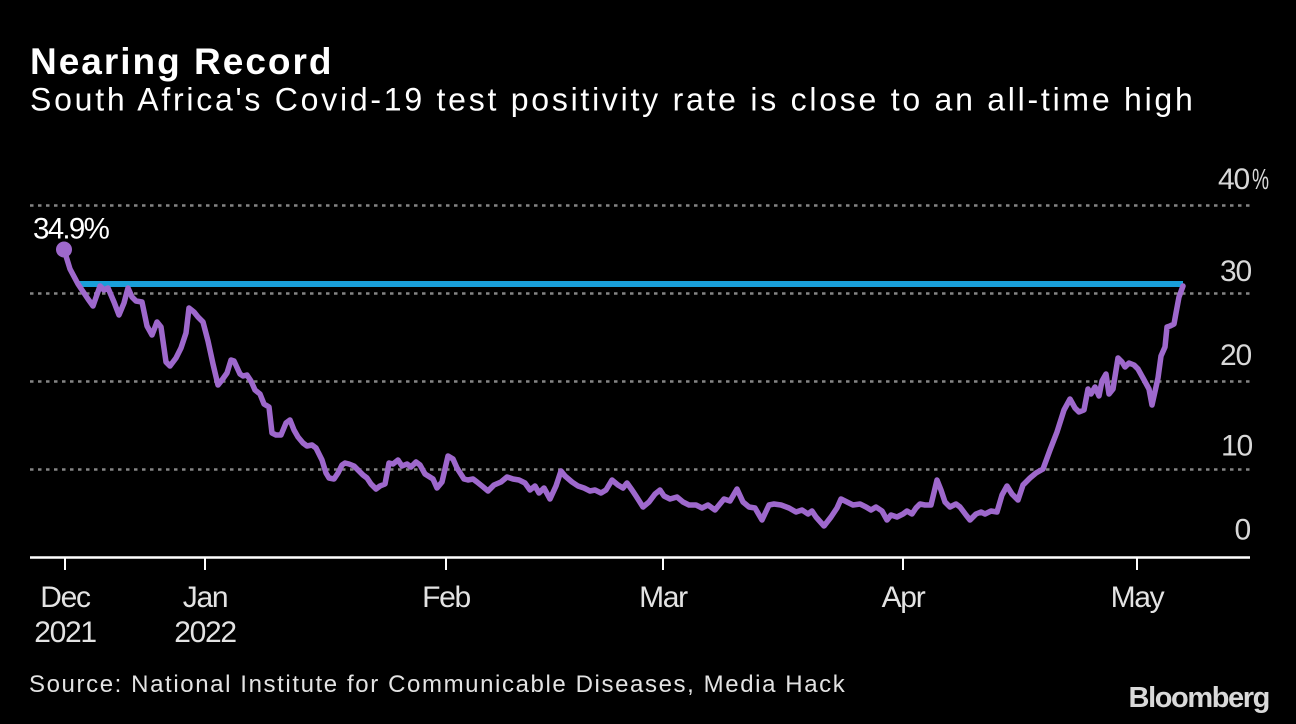 Image resolution: width=1296 pixels, height=724 pixels. What do you see at coordinates (65, 597) in the screenshot?
I see `svg-text: Dec` at bounding box center [65, 597].